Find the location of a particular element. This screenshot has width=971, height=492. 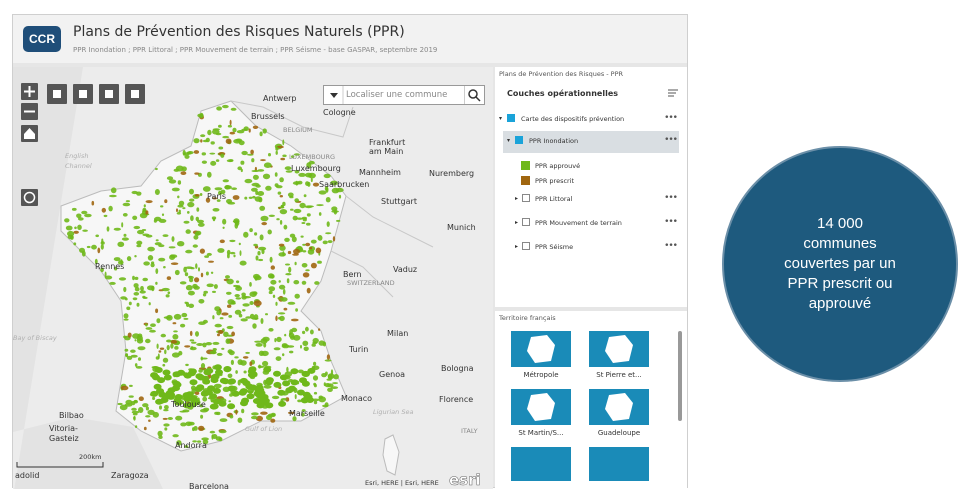

search-button is located at coordinates (474, 95).